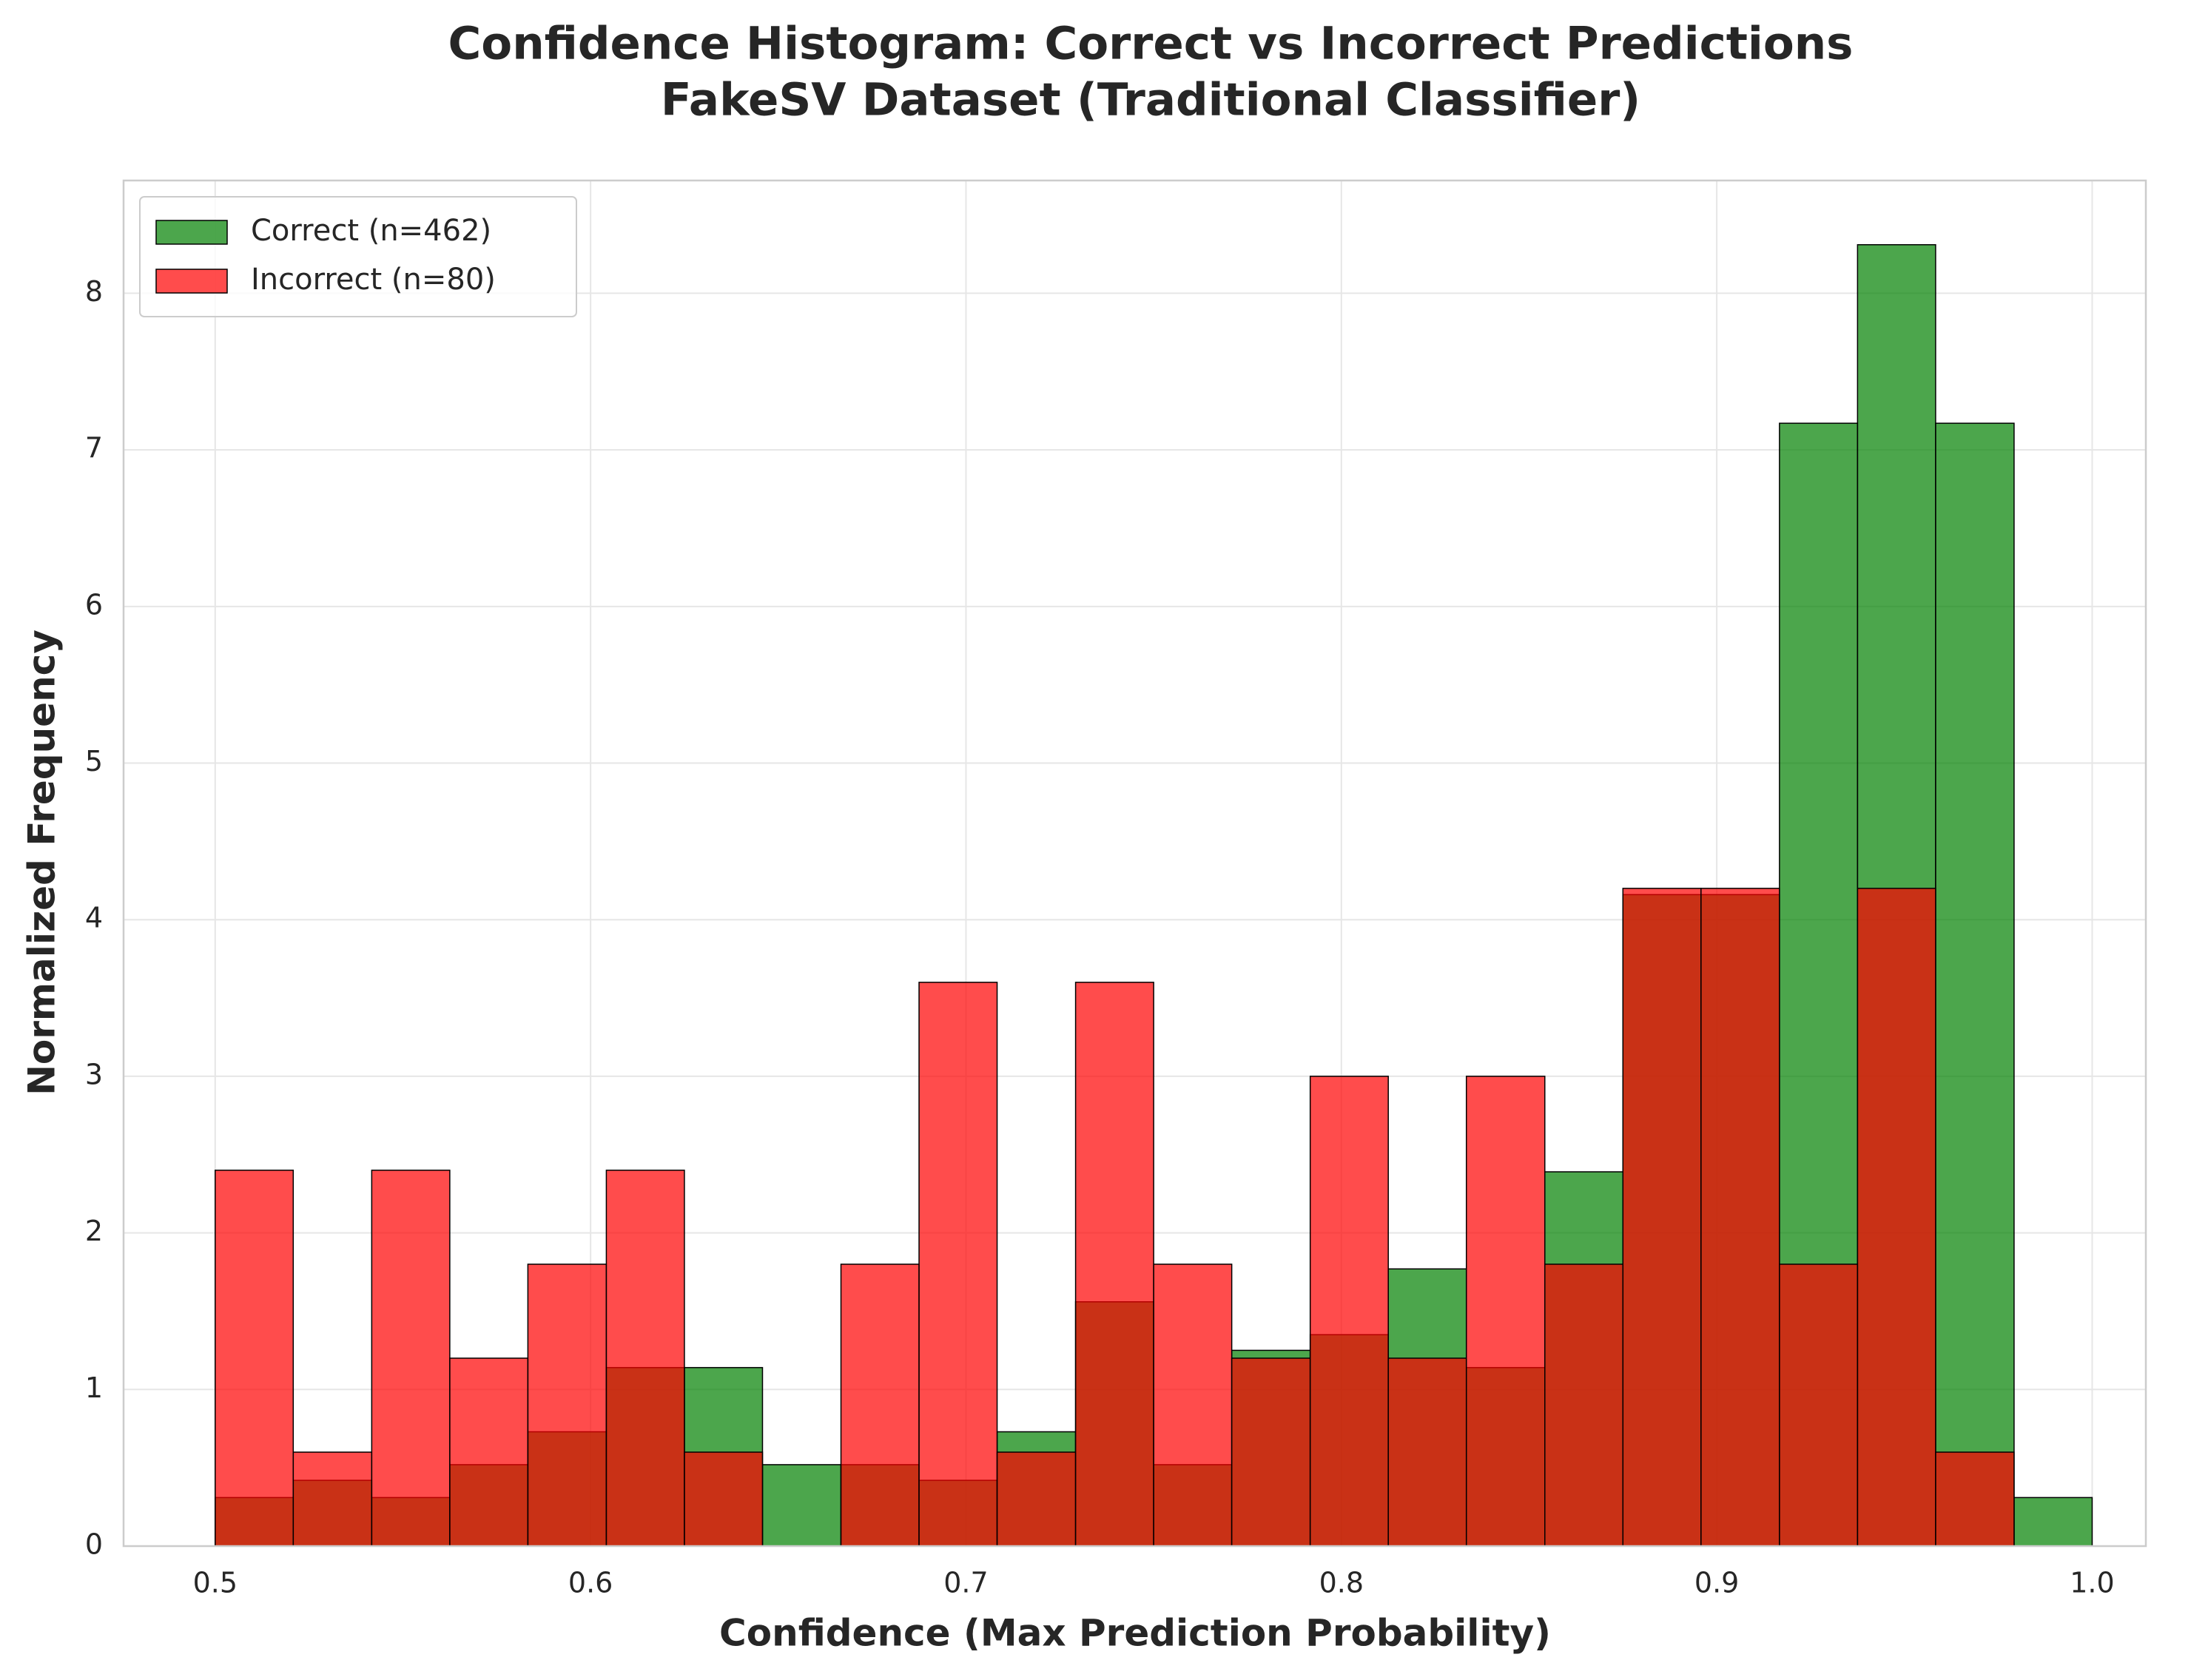  Describe the element at coordinates (94, 449) in the screenshot. I see `y-tick-label: 7` at that location.